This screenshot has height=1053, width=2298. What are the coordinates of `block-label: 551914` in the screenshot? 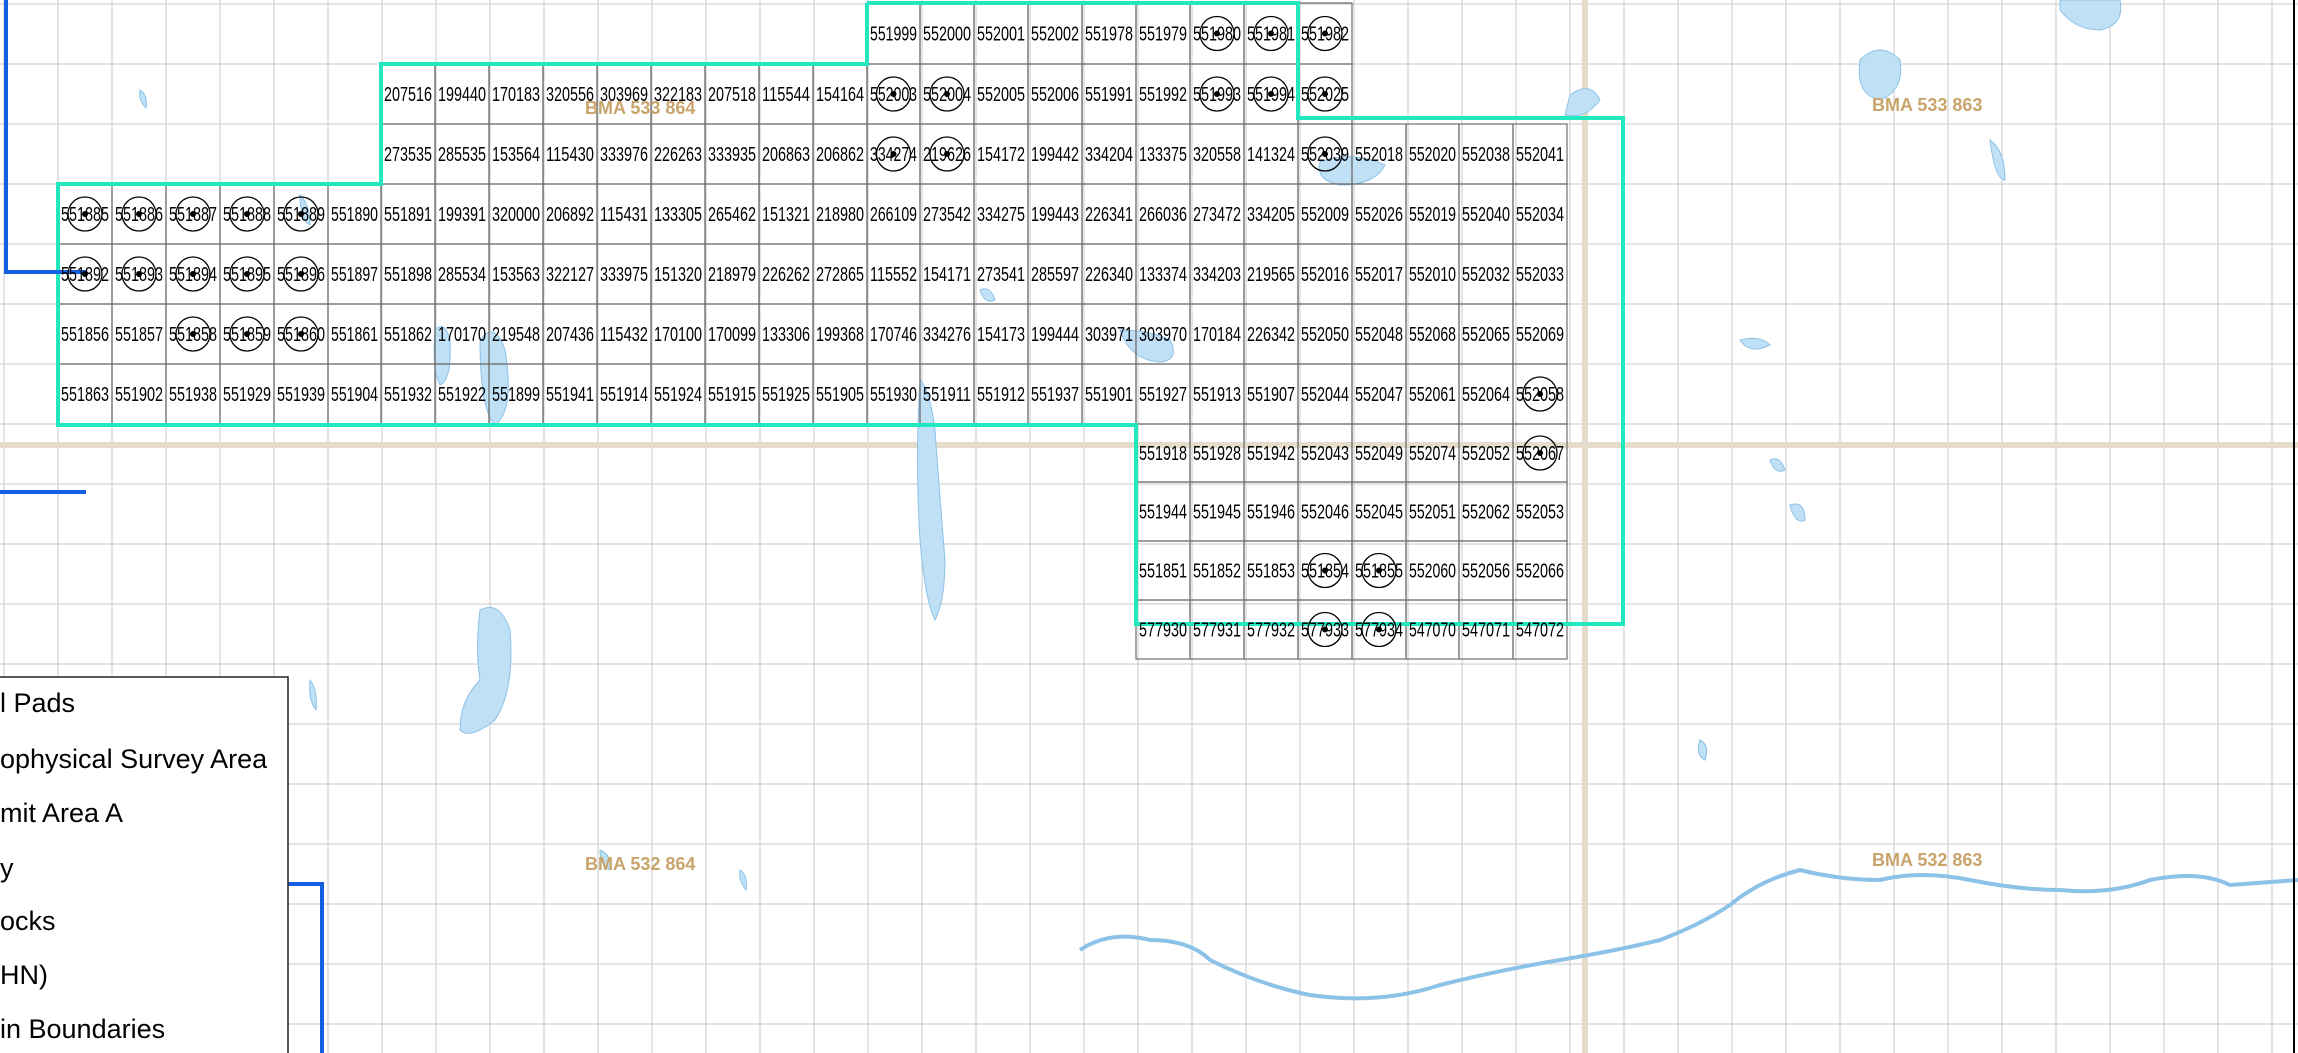 It's located at (624, 395).